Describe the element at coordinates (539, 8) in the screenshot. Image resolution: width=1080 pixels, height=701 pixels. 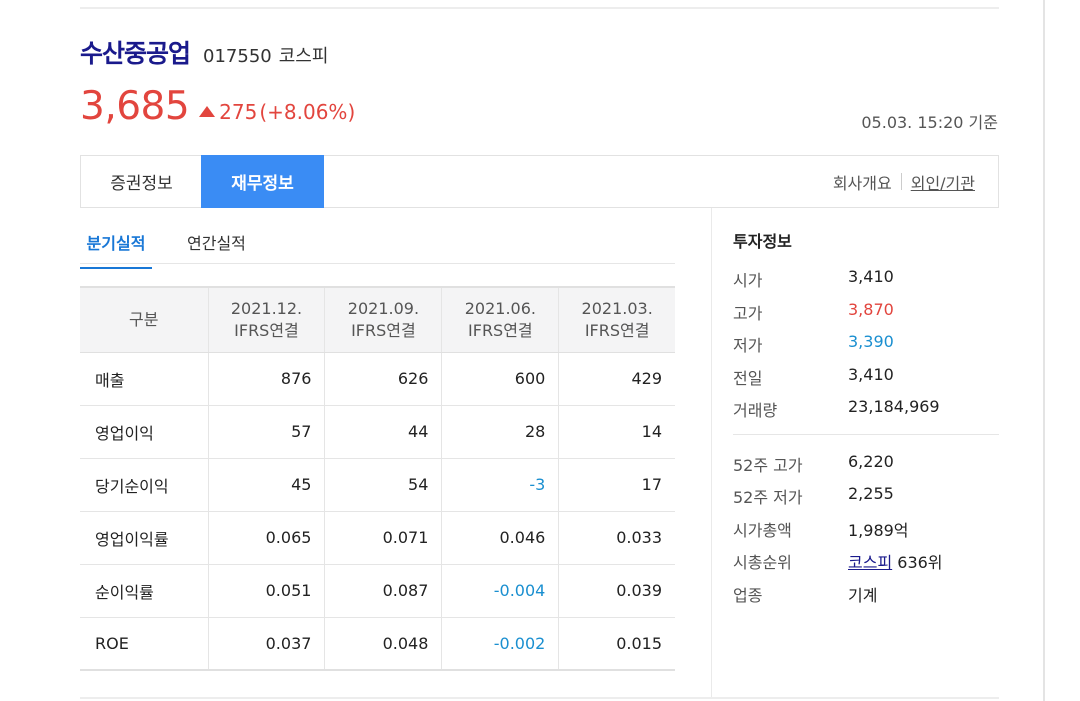
I see `top-divider` at that location.